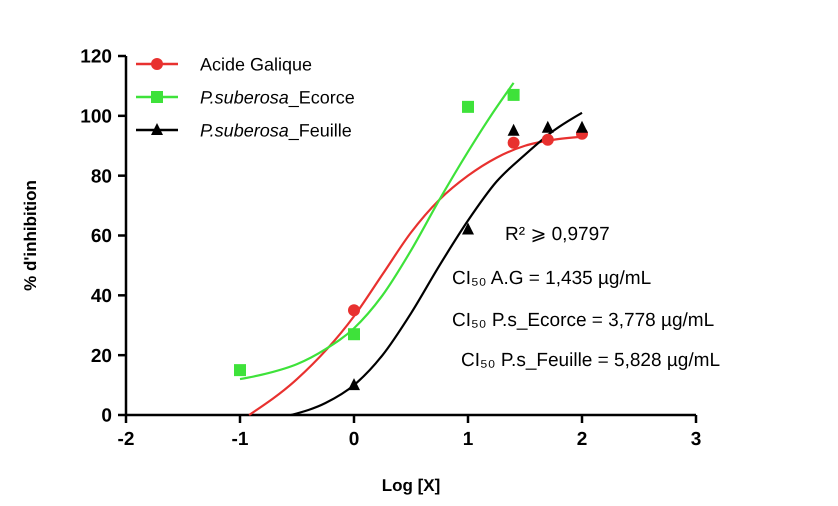  Describe the element at coordinates (557, 234) in the screenshot. I see `annotation: R² ⩾ 0,9797` at that location.